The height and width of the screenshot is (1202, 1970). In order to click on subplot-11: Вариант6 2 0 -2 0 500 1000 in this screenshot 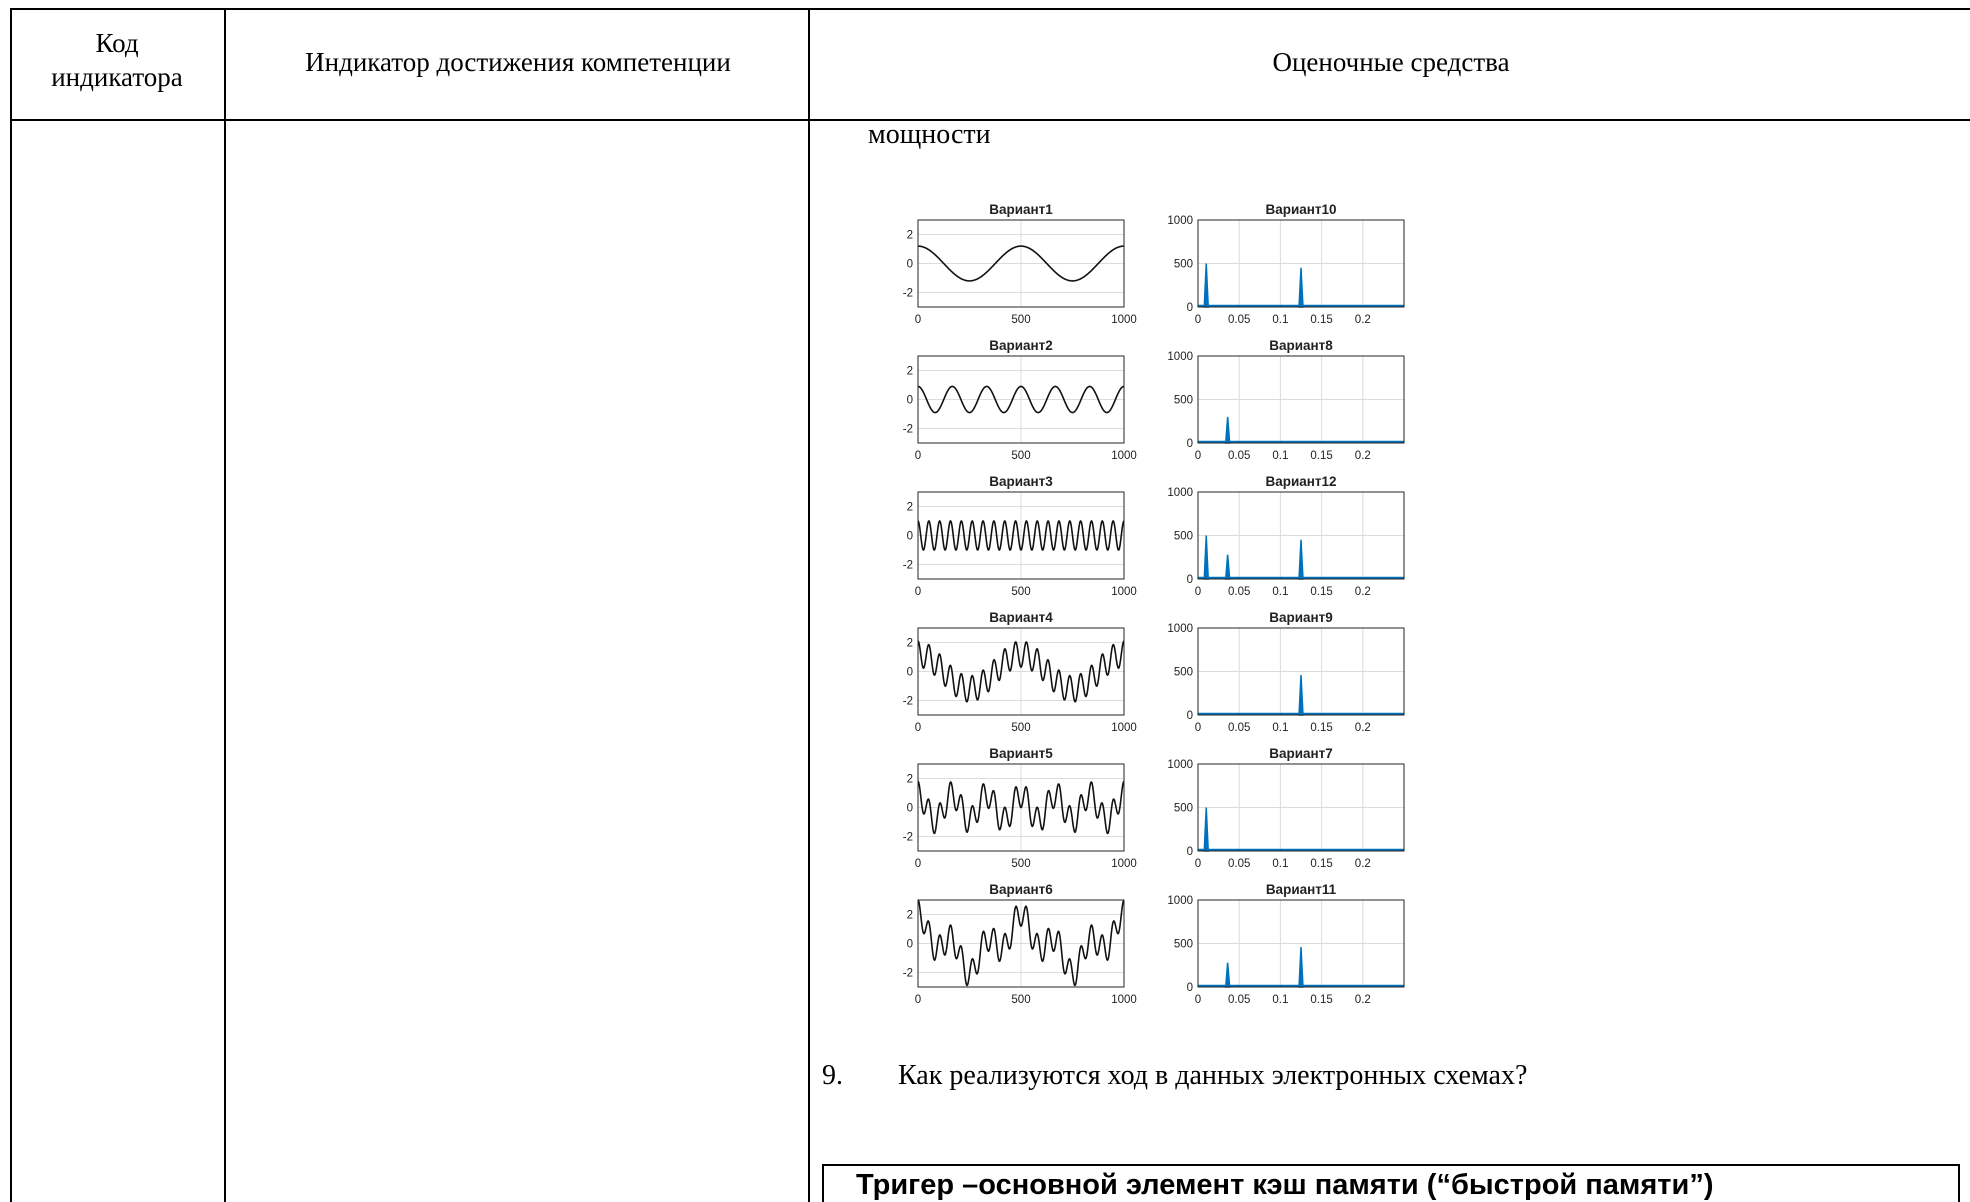, I will do `click(1020, 944)`.